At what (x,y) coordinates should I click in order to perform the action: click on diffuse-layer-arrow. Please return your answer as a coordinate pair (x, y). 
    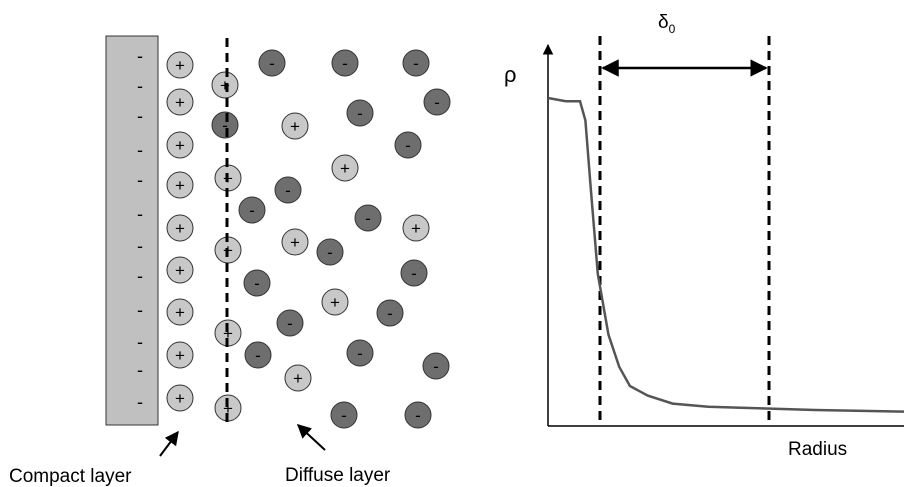
    Looking at the image, I should click on (311, 437).